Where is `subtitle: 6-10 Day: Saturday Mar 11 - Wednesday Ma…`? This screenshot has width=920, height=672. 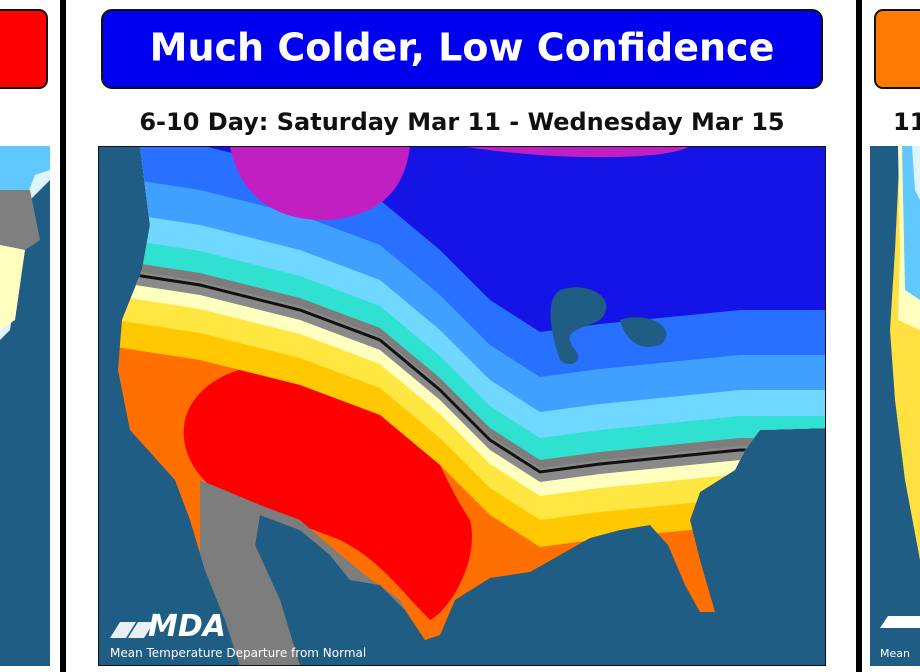 subtitle: 6-10 Day: Saturday Mar 11 - Wednesday Ma… is located at coordinates (461, 122).